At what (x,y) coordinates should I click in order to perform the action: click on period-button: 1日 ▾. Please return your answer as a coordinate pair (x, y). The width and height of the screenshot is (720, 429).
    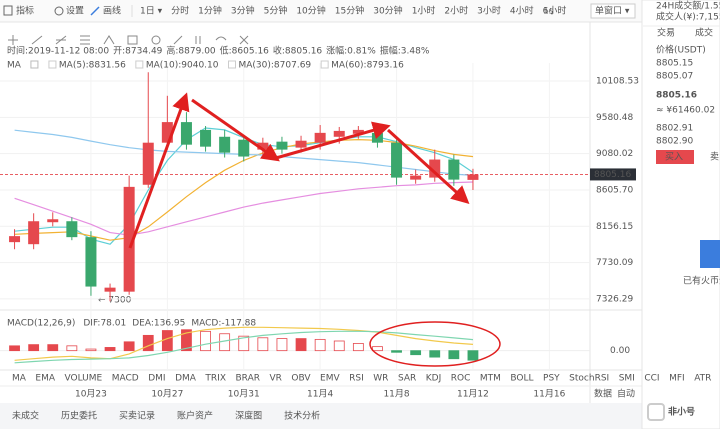
    Looking at the image, I should click on (151, 11).